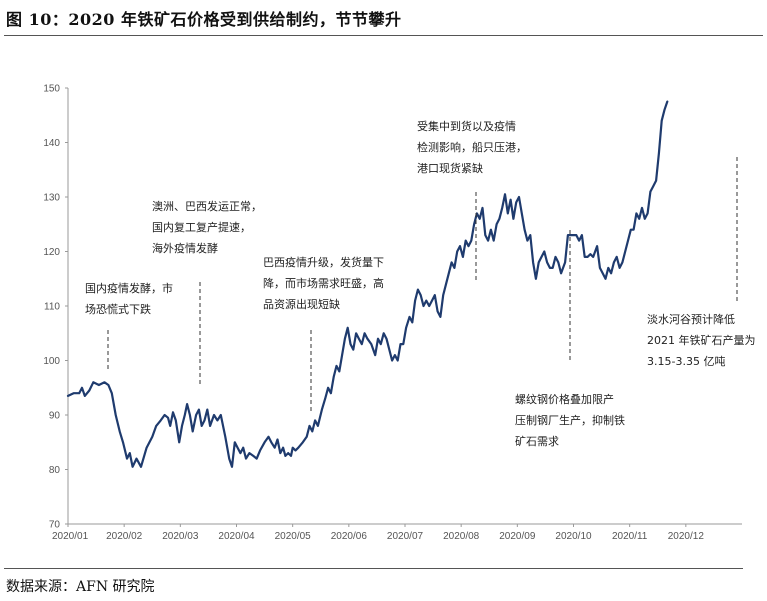  I want to click on y-tick-label: 140, so click(51, 143).